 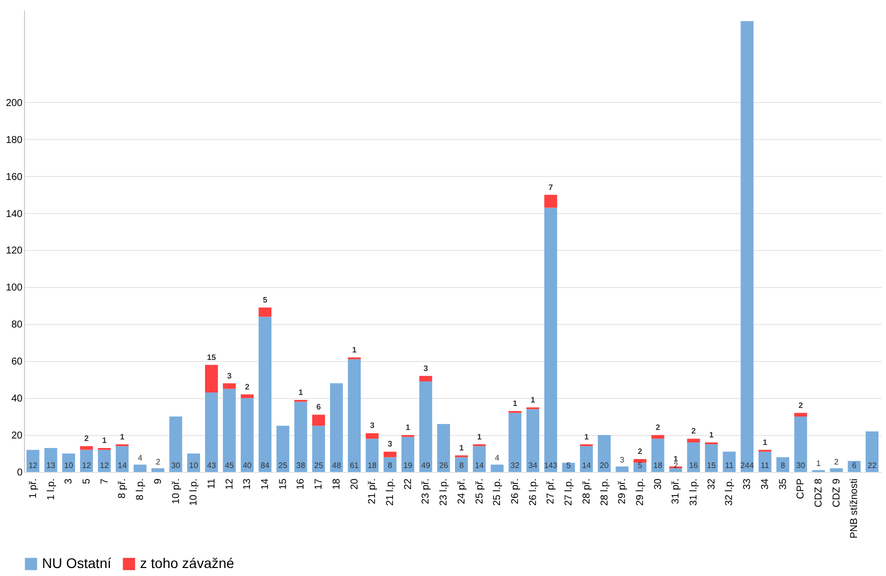 I want to click on y-tick-label: 120, so click(x=14, y=251).